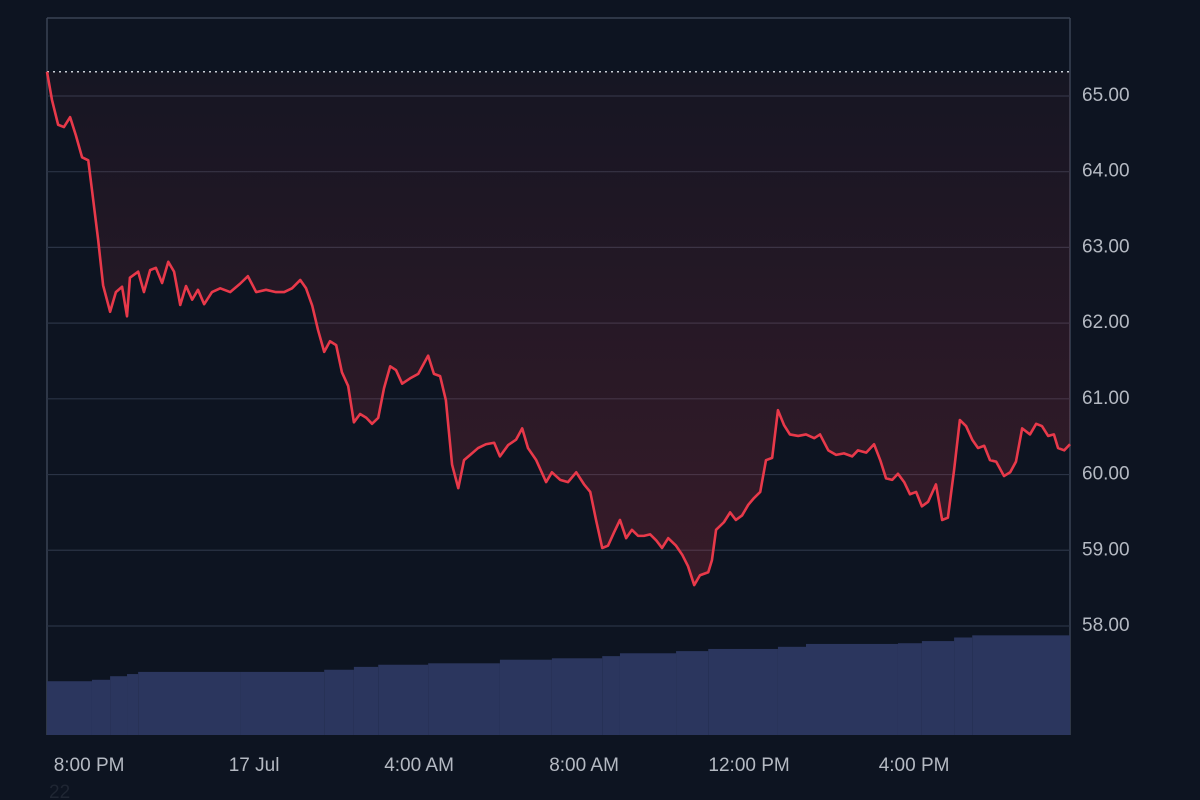 This screenshot has height=800, width=1200. What do you see at coordinates (914, 765) in the screenshot?
I see `x-tick-label: 4:00 PM` at bounding box center [914, 765].